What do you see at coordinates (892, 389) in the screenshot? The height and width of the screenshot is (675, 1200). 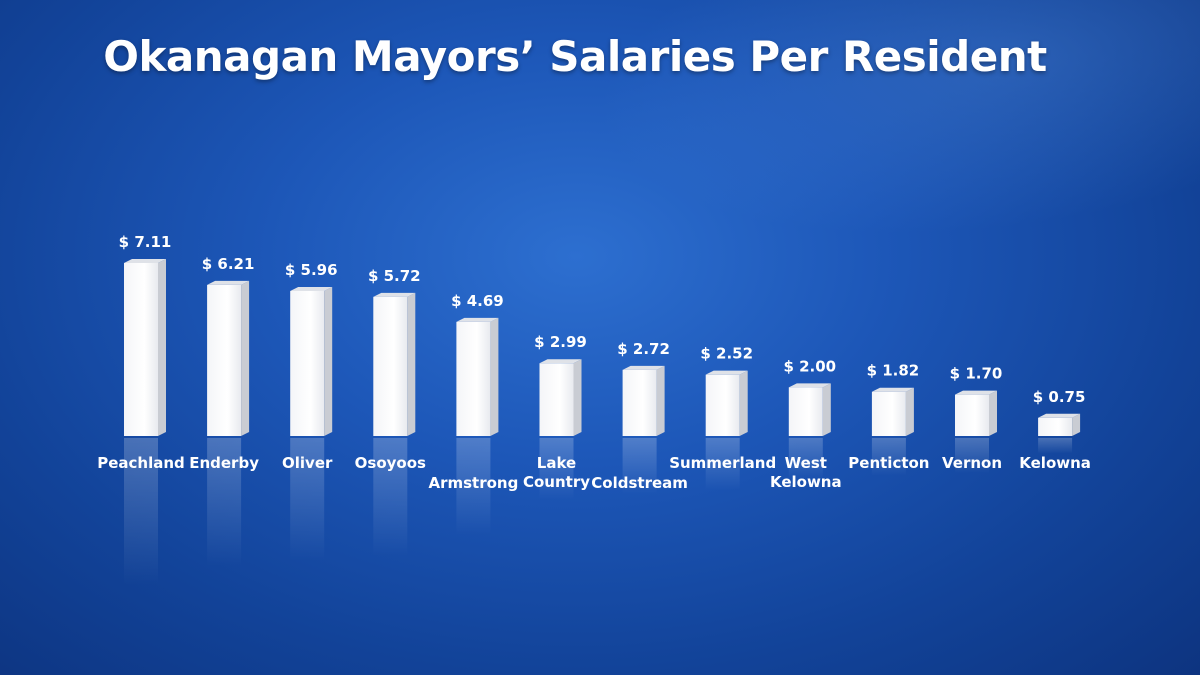 I see `bar-top-penticton` at bounding box center [892, 389].